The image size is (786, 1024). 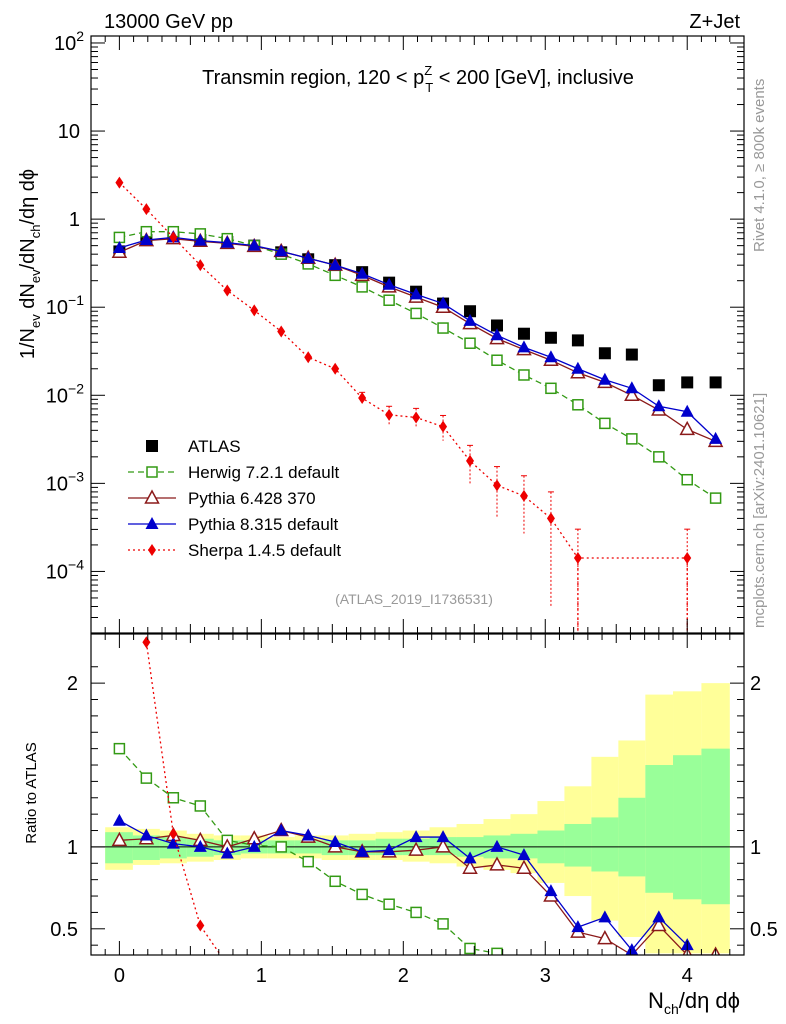 What do you see at coordinates (403, 976) in the screenshot?
I see `x-tick-label: 2` at bounding box center [403, 976].